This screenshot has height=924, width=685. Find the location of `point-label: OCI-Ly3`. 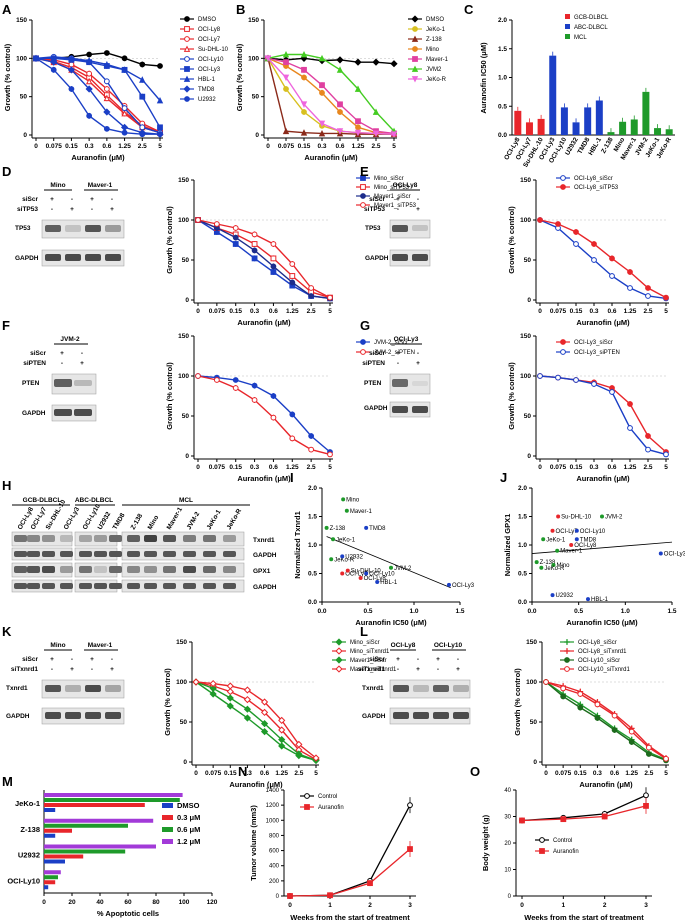

point-label: OCI-Ly3 is located at coordinates (463, 586).